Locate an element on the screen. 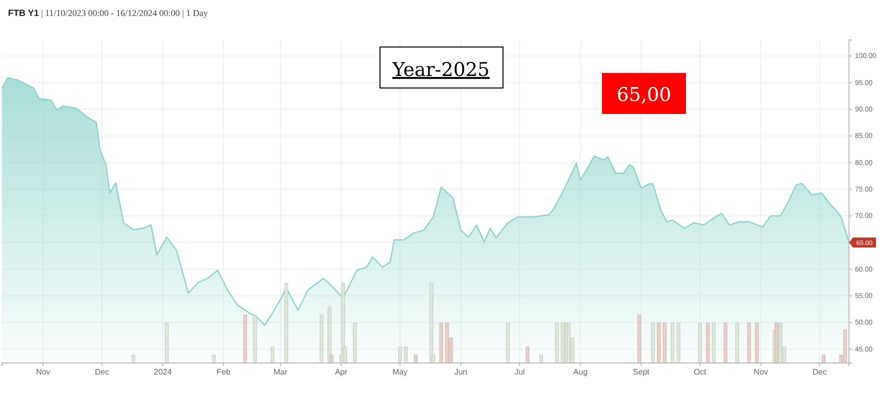 Image resolution: width=879 pixels, height=394 pixels. x-tick-label: Sept is located at coordinates (641, 372).